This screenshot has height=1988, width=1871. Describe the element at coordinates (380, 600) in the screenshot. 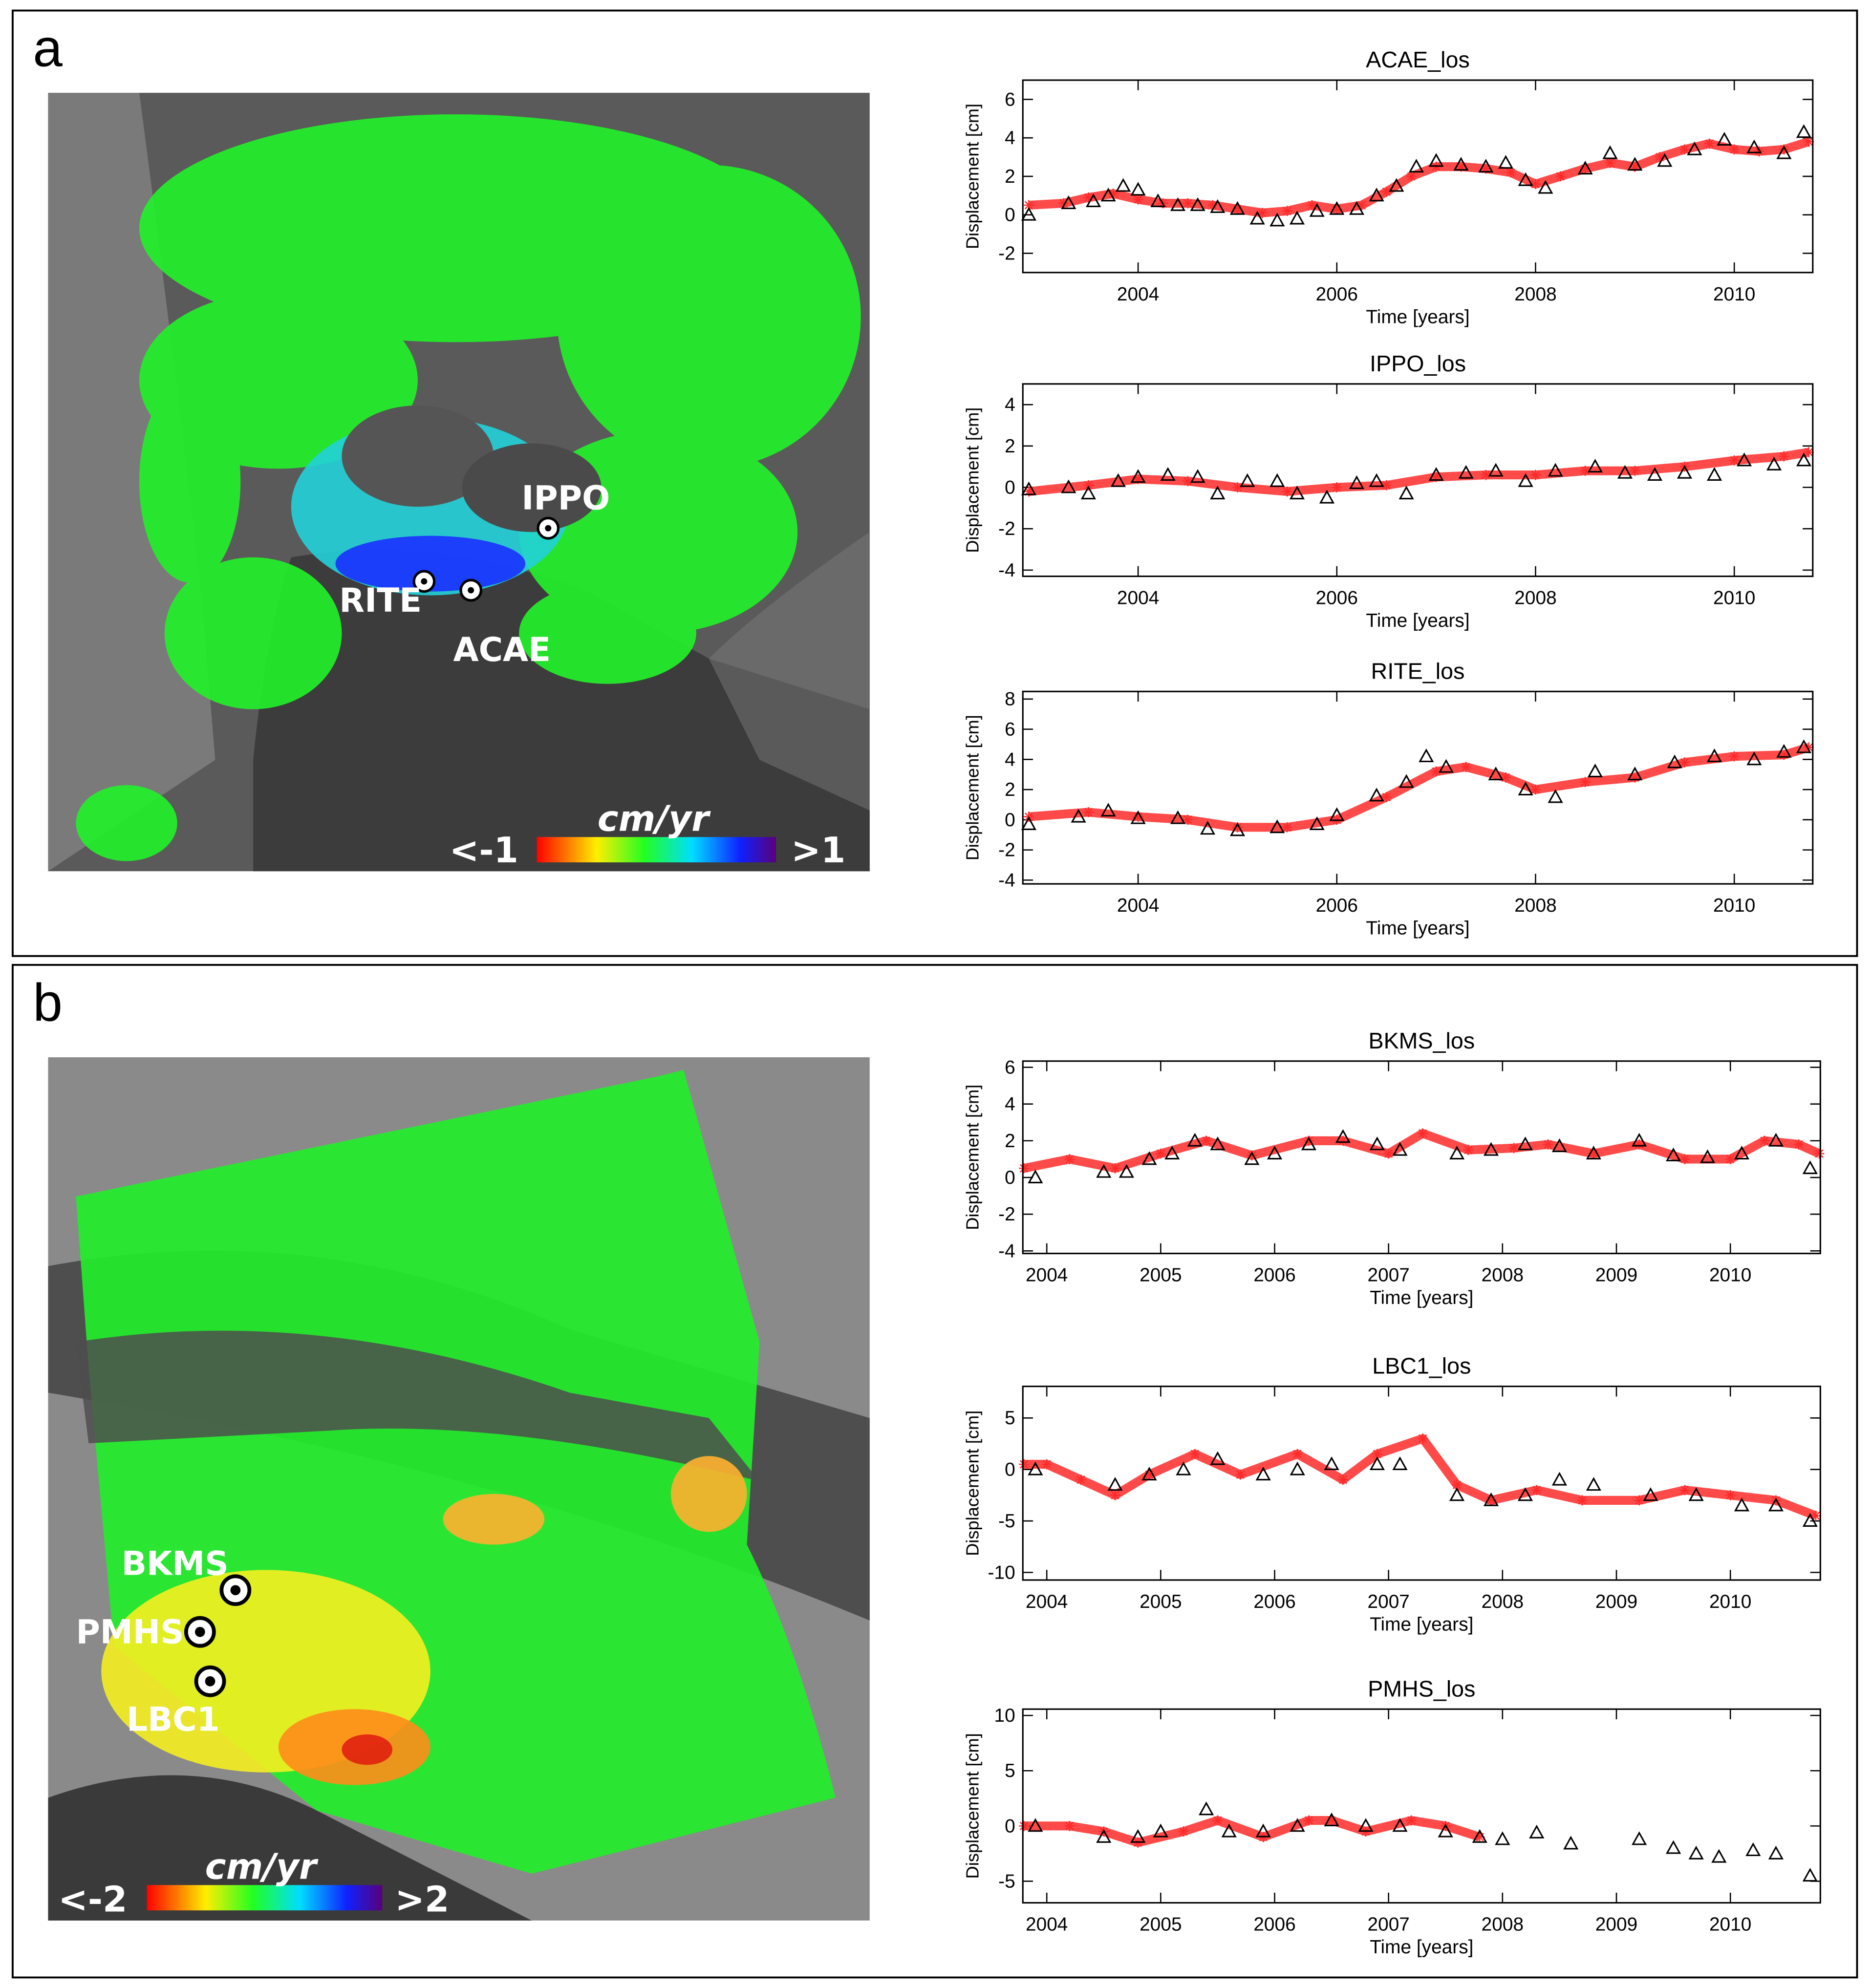

I see `site-label: RITE` at that location.